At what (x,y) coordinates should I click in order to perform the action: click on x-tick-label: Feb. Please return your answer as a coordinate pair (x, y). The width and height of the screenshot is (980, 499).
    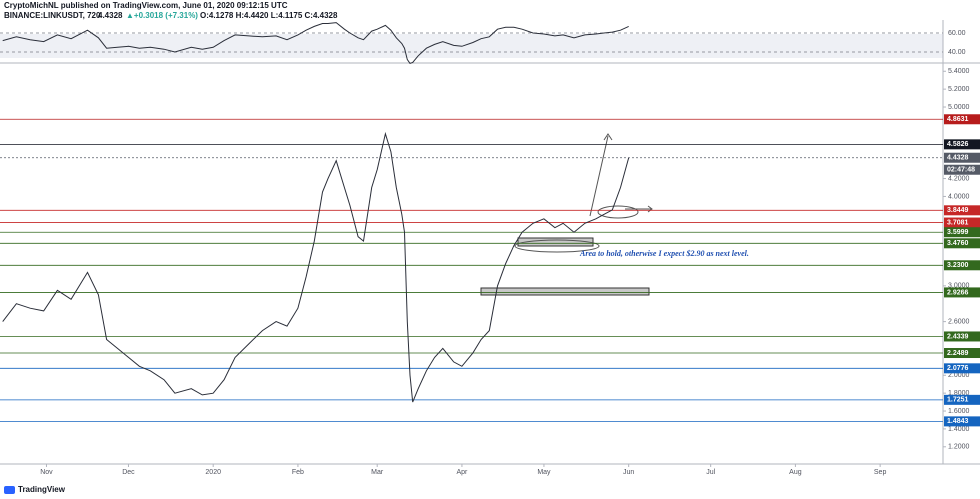
    Looking at the image, I should click on (298, 472).